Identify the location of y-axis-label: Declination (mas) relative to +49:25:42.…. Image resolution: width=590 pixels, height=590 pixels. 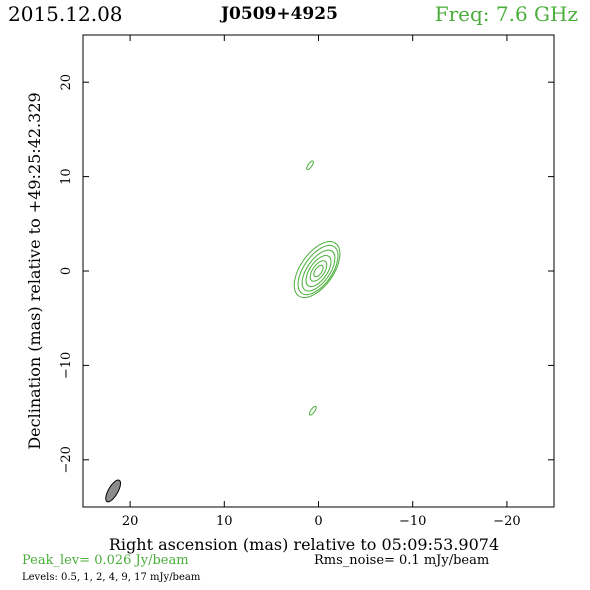
(34, 270).